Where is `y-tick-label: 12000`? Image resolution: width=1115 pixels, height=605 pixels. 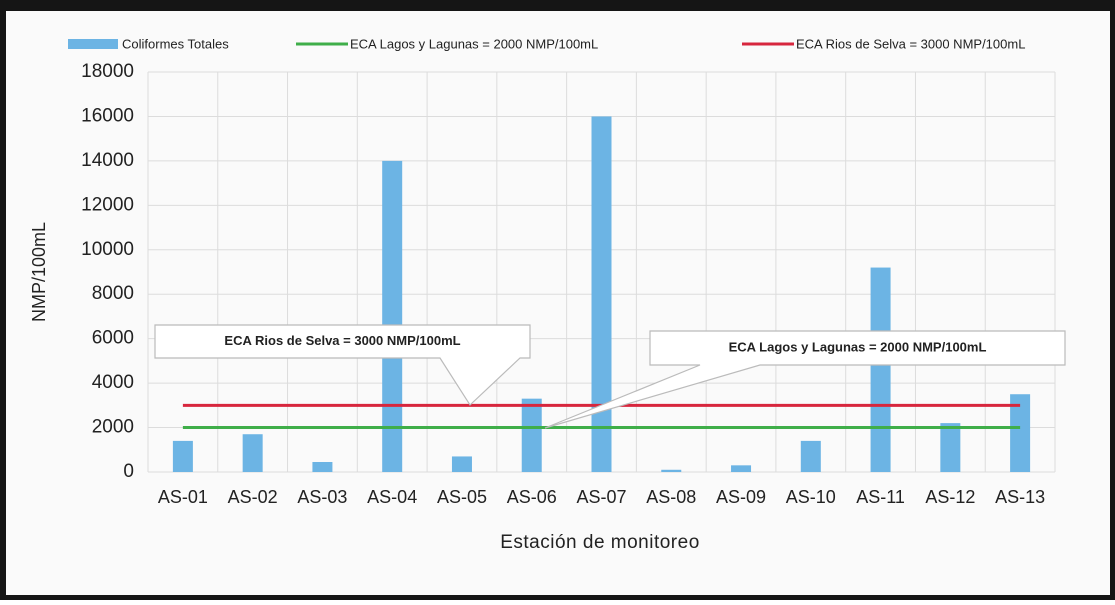
y-tick-label: 12000 is located at coordinates (107, 204).